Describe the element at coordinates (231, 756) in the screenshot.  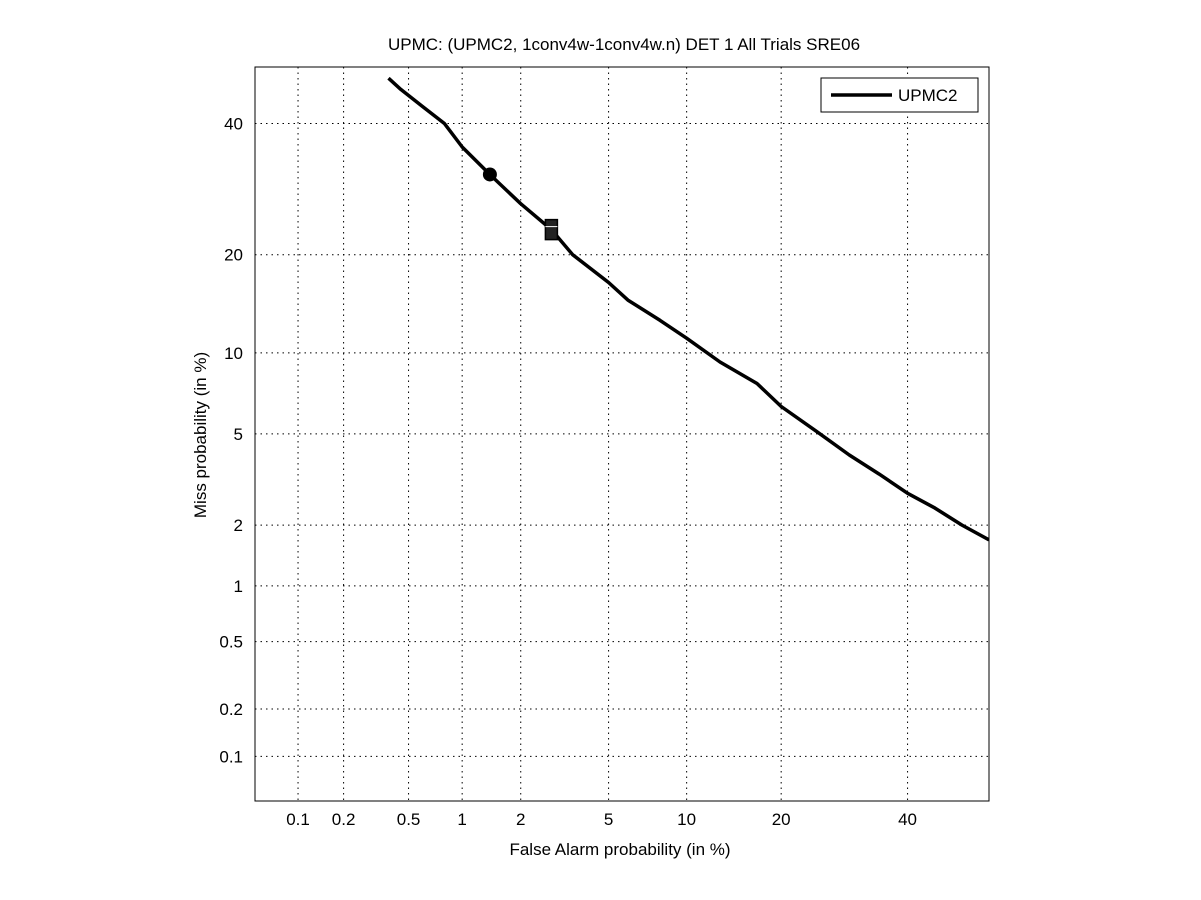
I see `y-tick-label: 0.1` at that location.